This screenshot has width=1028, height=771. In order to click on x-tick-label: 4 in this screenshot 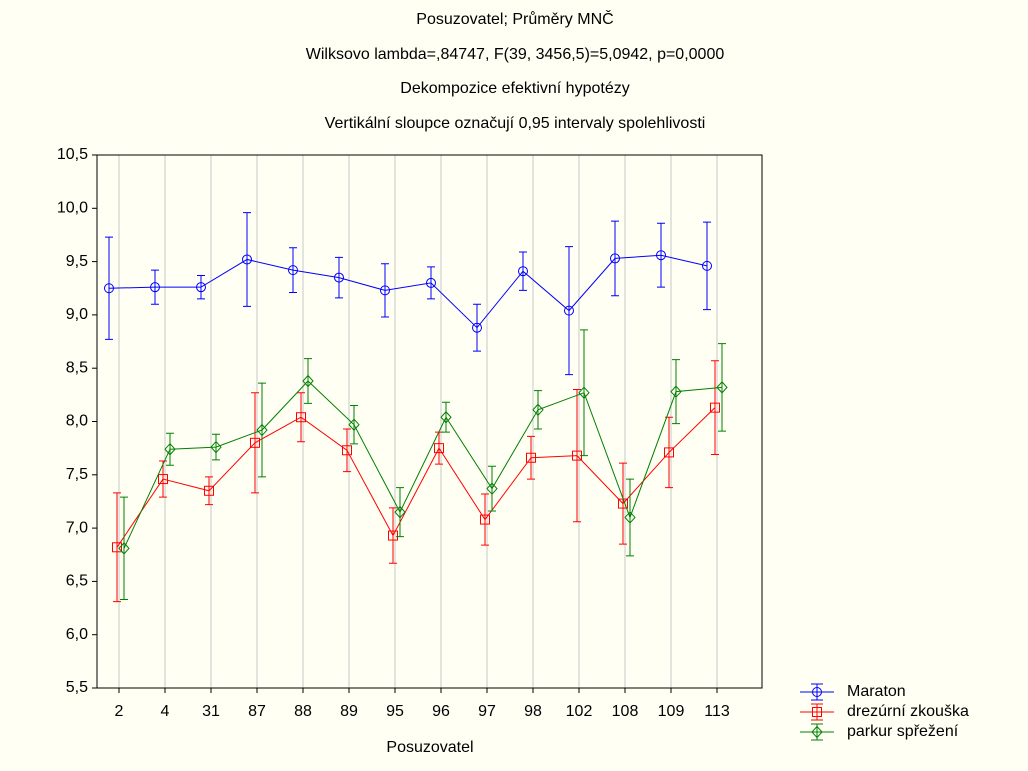, I will do `click(165, 711)`.